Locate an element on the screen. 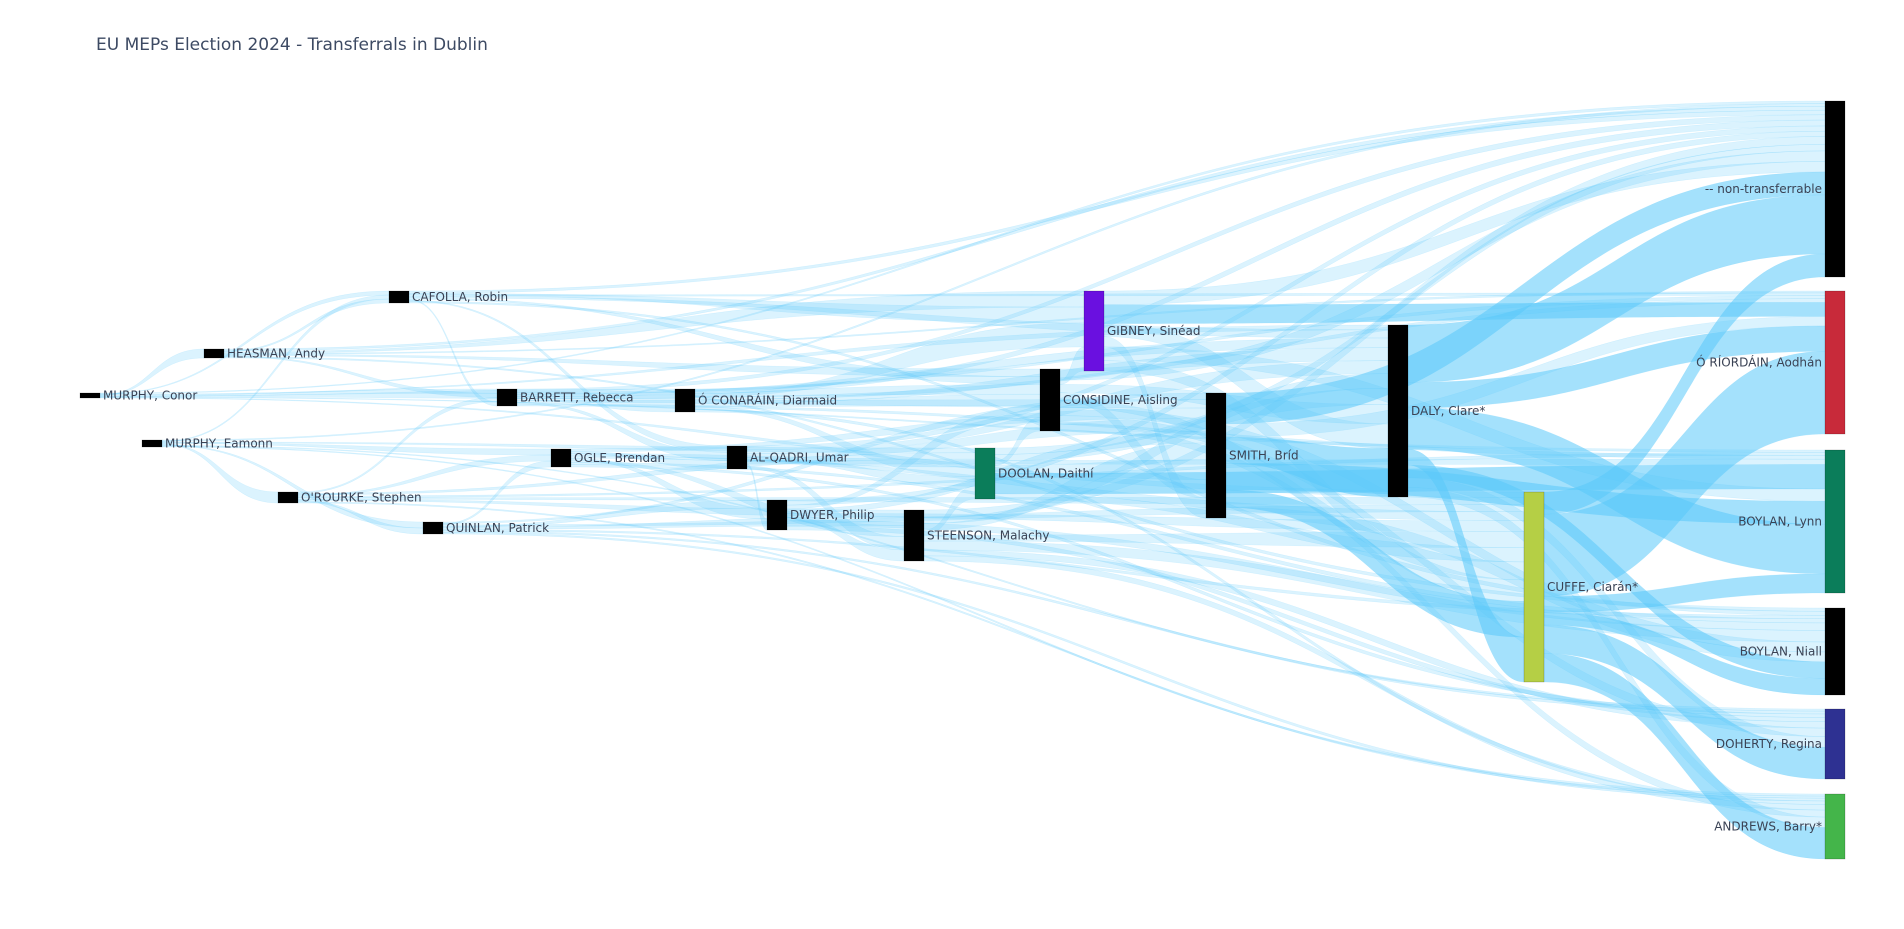 This screenshot has width=1904, height=929. node-andrews is located at coordinates (1835, 826).